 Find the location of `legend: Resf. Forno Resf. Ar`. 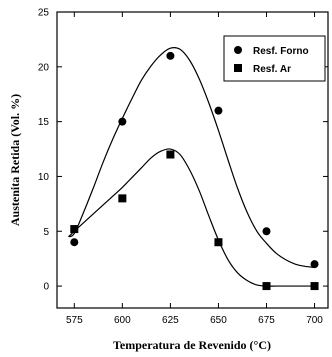

legend: Resf. Forno Resf. Ar is located at coordinates (274, 58).